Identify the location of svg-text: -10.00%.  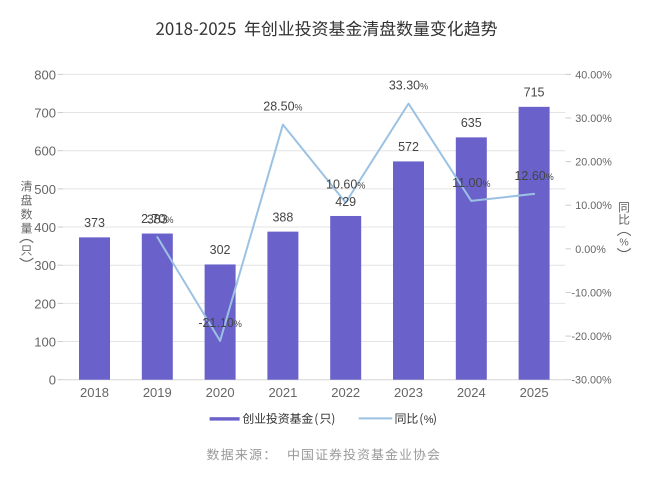
(591, 294).